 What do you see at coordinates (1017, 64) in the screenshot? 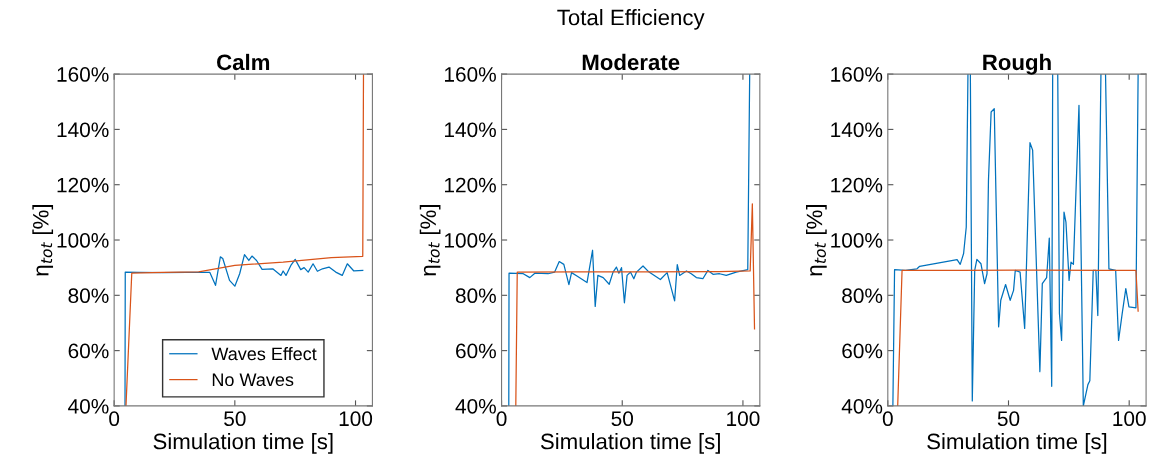
I see `chart-title: Rough` at bounding box center [1017, 64].